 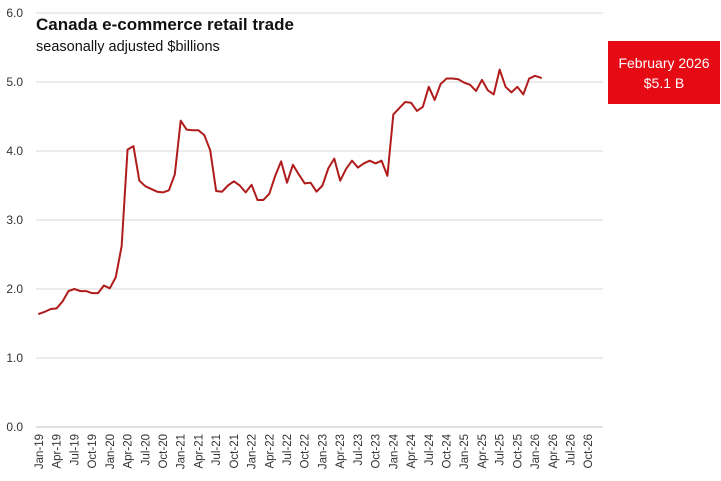 What do you see at coordinates (14, 82) in the screenshot?
I see `y-tick-label: 5.0` at bounding box center [14, 82].